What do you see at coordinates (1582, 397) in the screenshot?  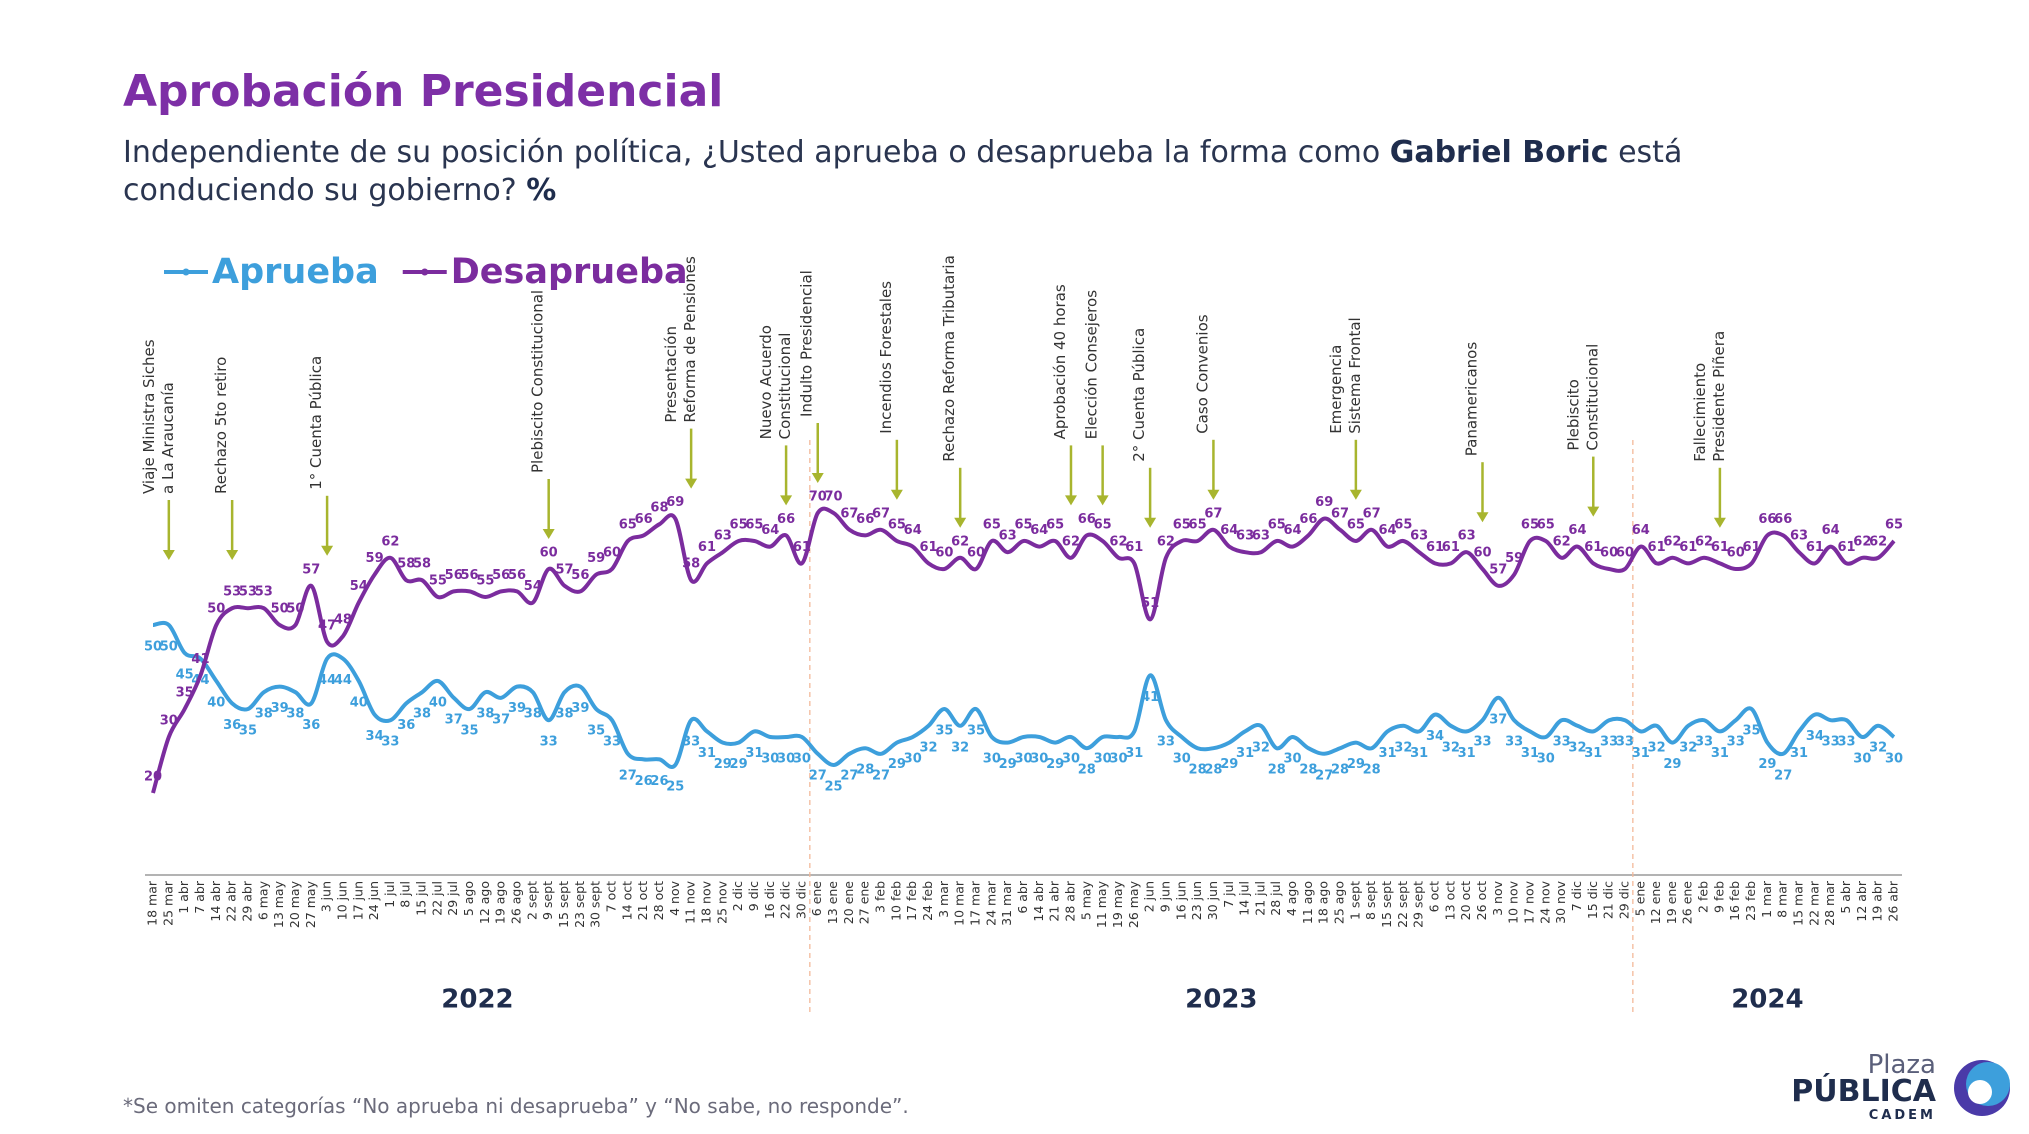 I see `annotation: PlebiscitoConstitucional` at bounding box center [1582, 397].